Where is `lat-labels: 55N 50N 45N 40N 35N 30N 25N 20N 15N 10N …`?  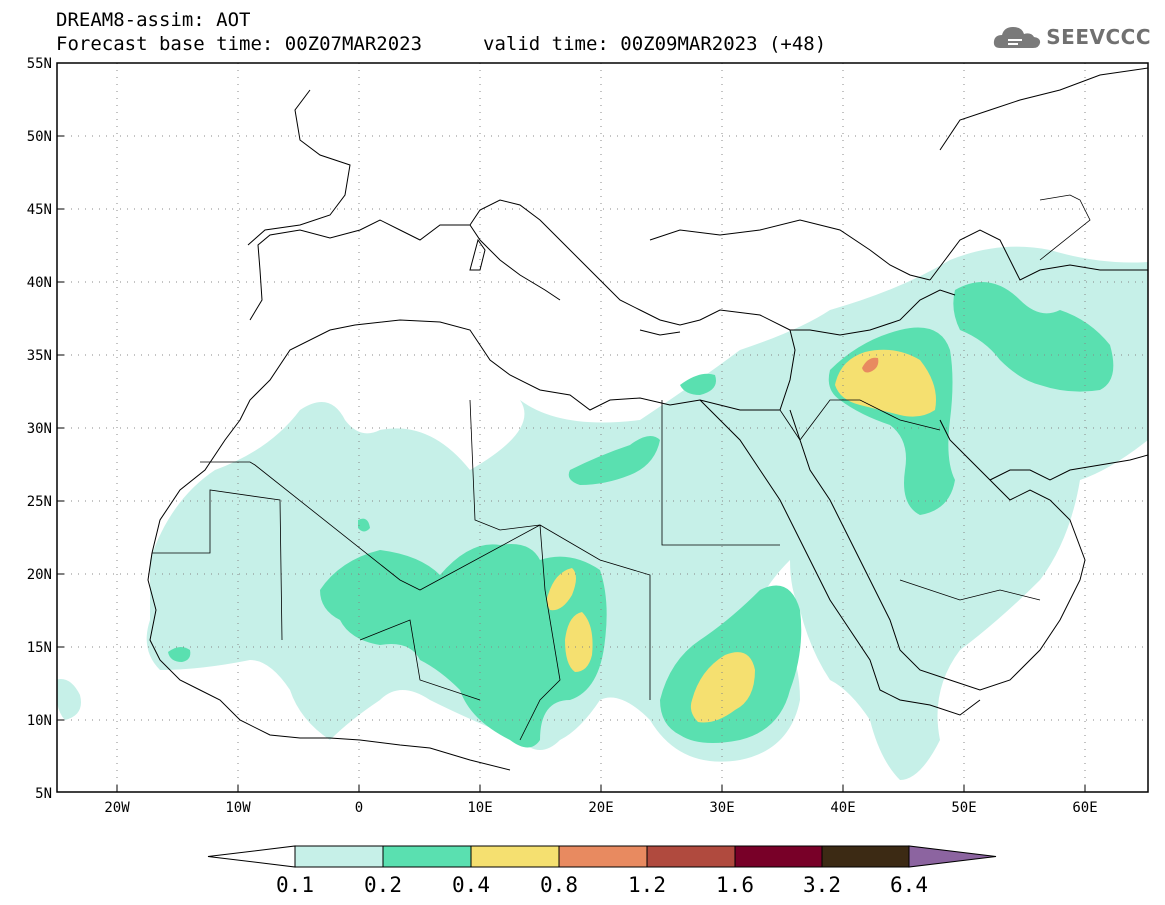
lat-labels: 55N 50N 45N 40N 35N 30N 25N 20N 15N 10N … is located at coordinates (39, 429).